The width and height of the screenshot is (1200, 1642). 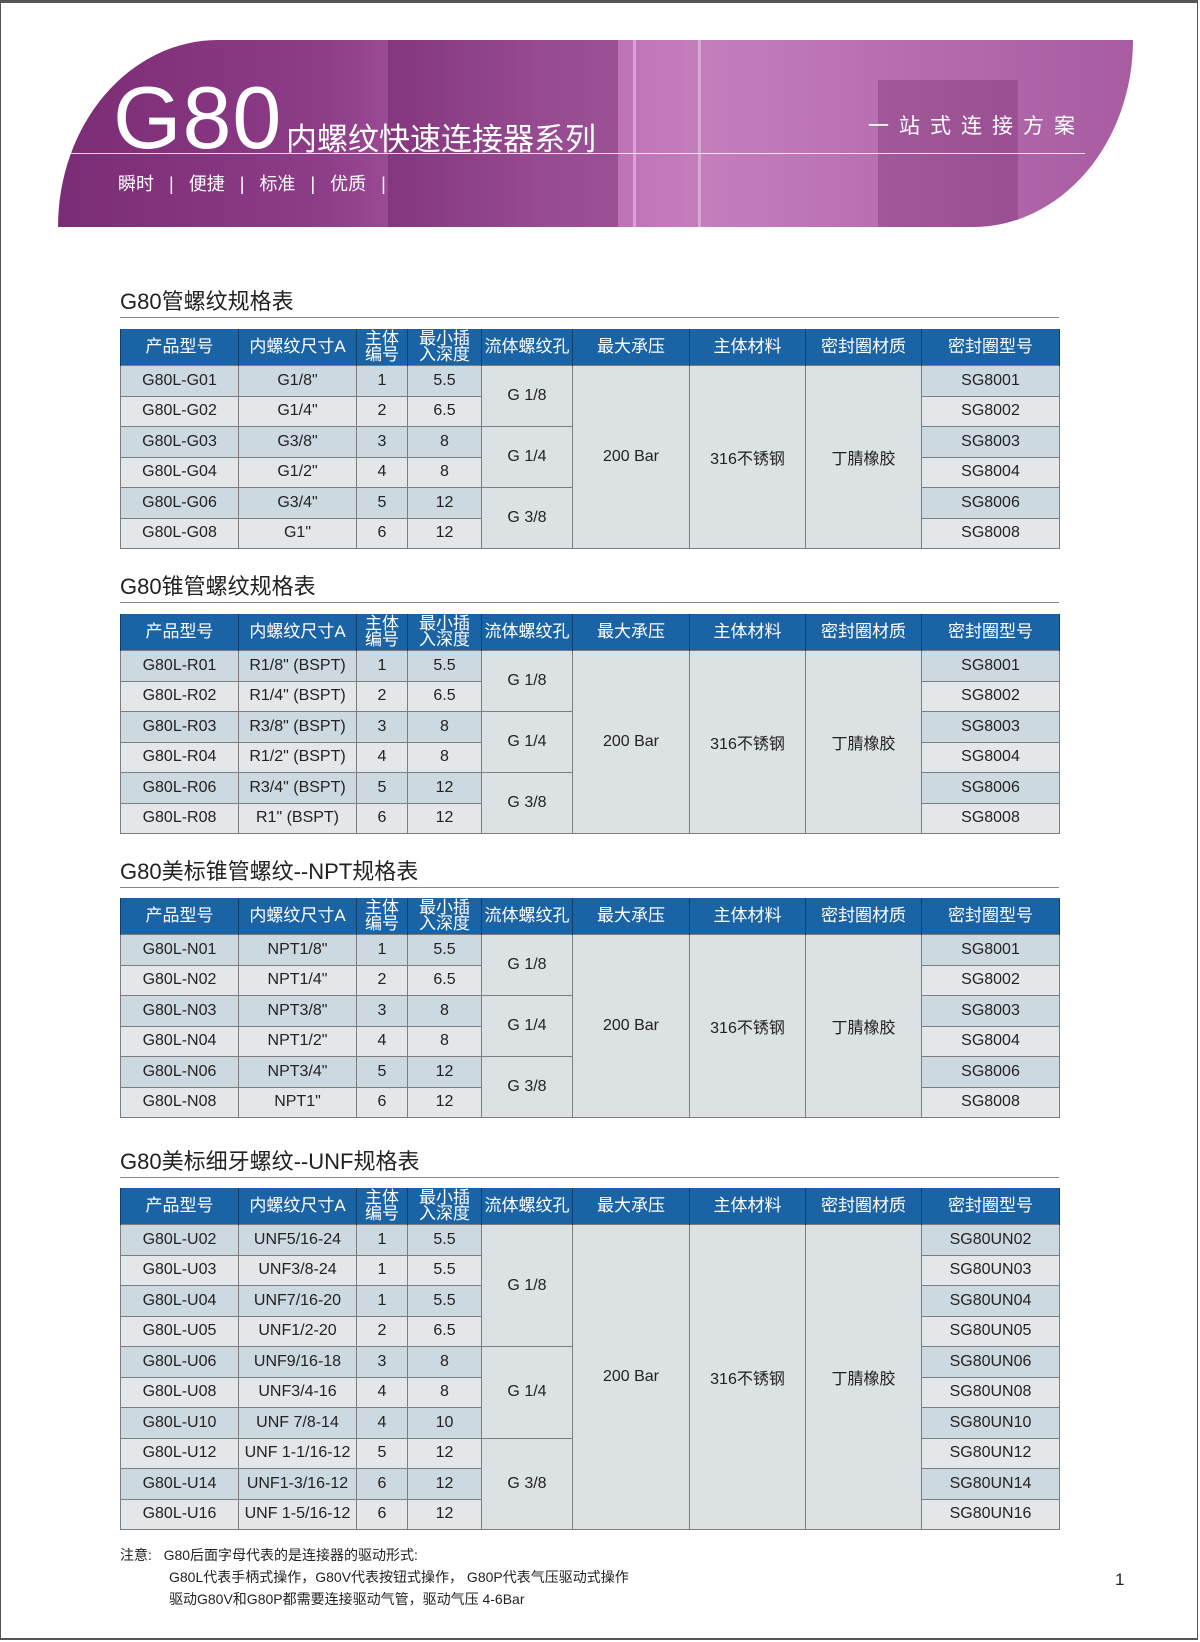 What do you see at coordinates (297, 472) in the screenshot?
I see `thread-size-cell: G1/2"` at bounding box center [297, 472].